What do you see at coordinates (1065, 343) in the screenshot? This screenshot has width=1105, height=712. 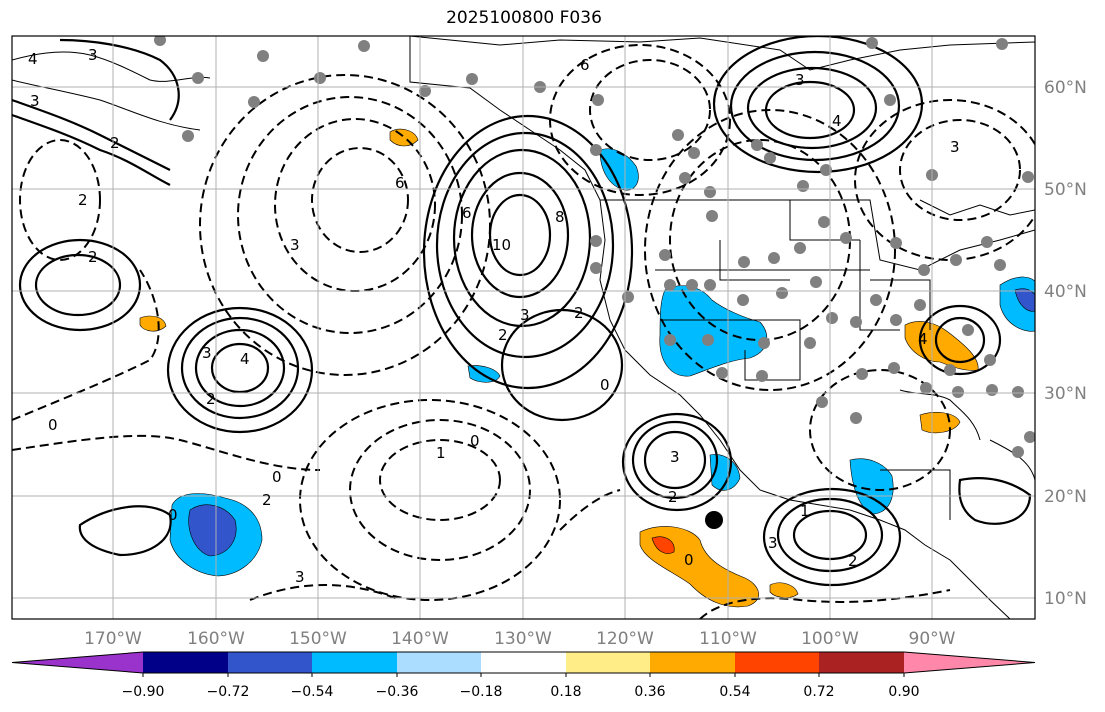 I see `latitude-labels: 60°N 50°N 40°N 30°N 20°N 10°N` at bounding box center [1065, 343].